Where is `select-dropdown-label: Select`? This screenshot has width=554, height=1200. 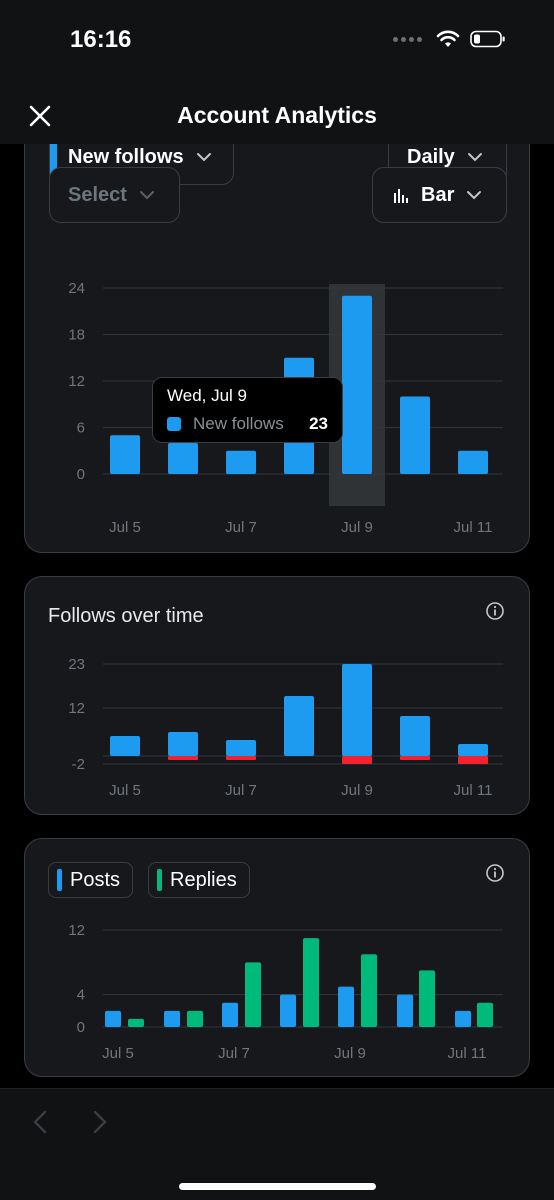
select-dropdown-label: Select is located at coordinates (97, 194).